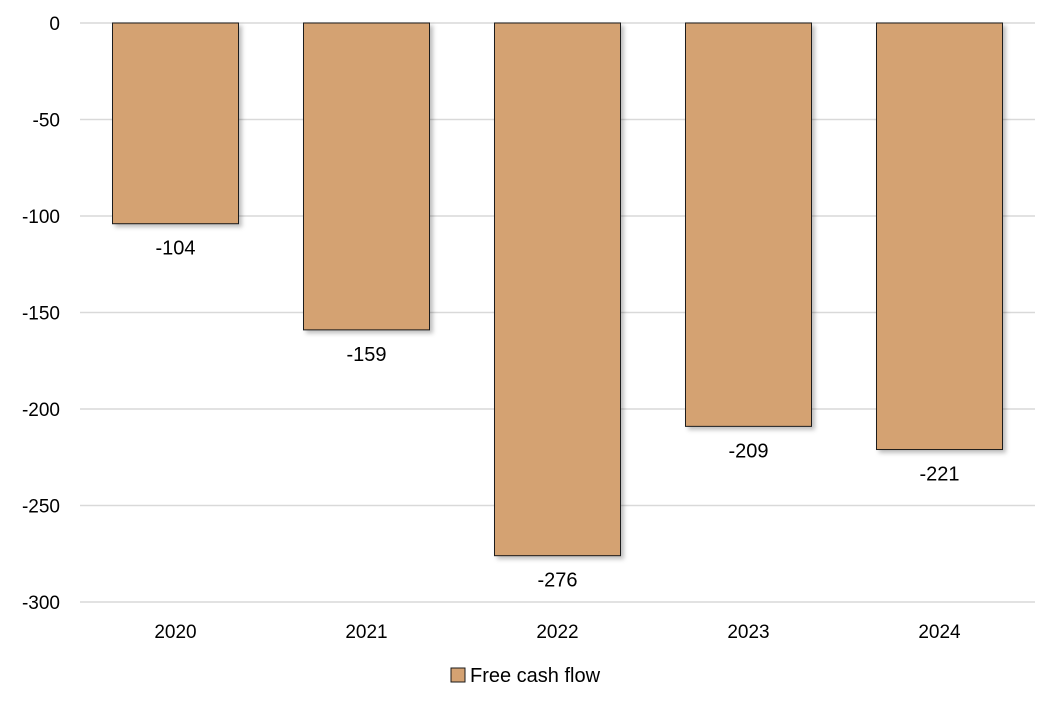 The width and height of the screenshot is (1059, 708). Describe the element at coordinates (175, 632) in the screenshot. I see `x-tick-label: 2020` at that location.